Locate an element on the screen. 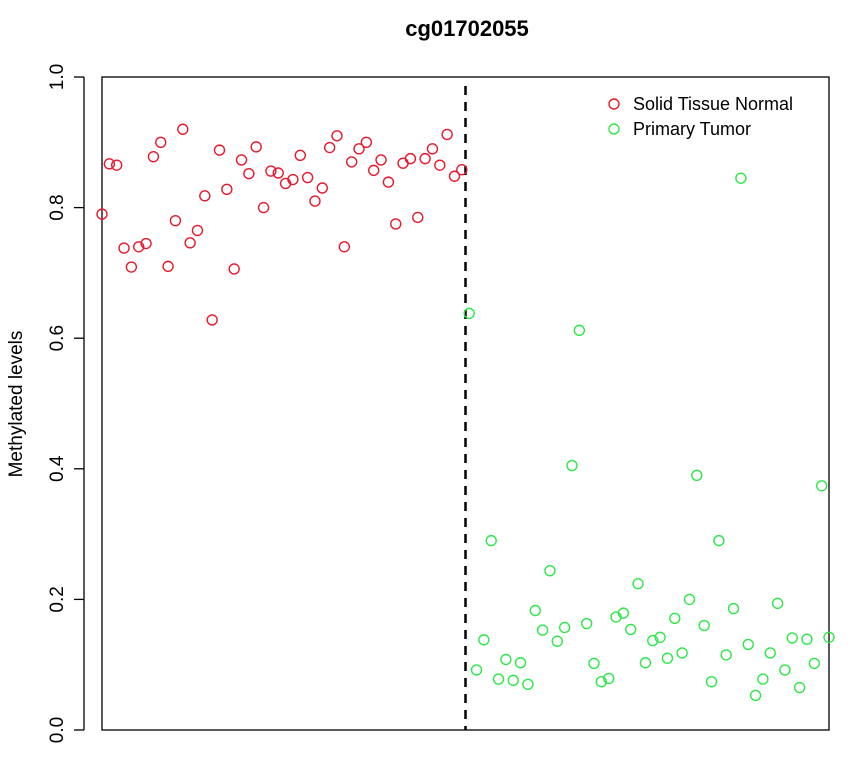 The image size is (855, 757). y-tick-label: 0.6 is located at coordinates (57, 338).